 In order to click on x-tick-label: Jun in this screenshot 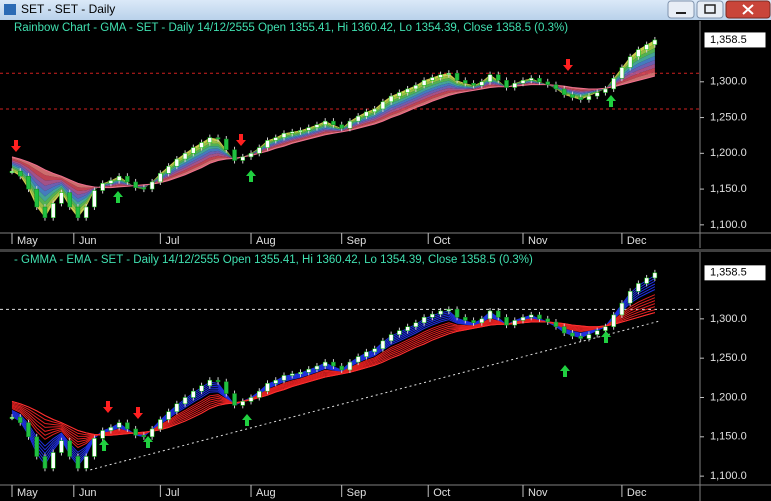, I will do `click(88, 241)`.